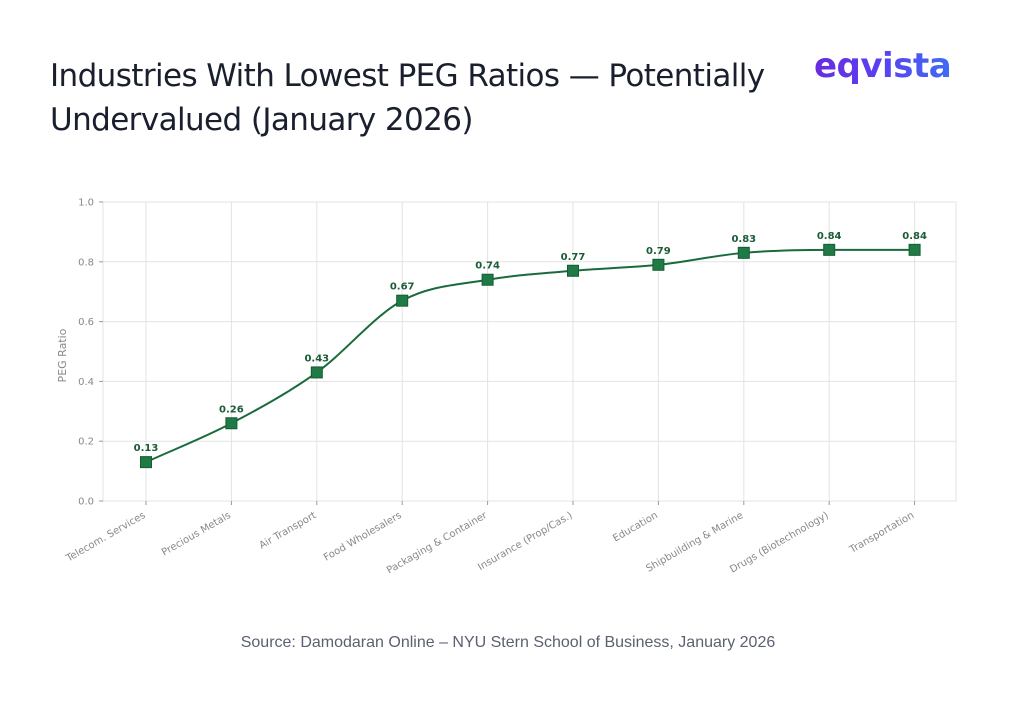 This screenshot has width=1016, height=710. What do you see at coordinates (316, 358) in the screenshot?
I see `data-label: 0.43` at bounding box center [316, 358].